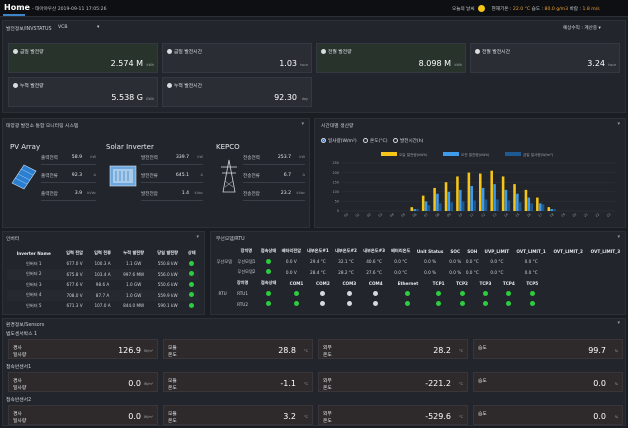 The height and width of the screenshot is (428, 628). What do you see at coordinates (148, 417) in the screenshot?
I see `sensor-unit: W/m²` at bounding box center [148, 417].